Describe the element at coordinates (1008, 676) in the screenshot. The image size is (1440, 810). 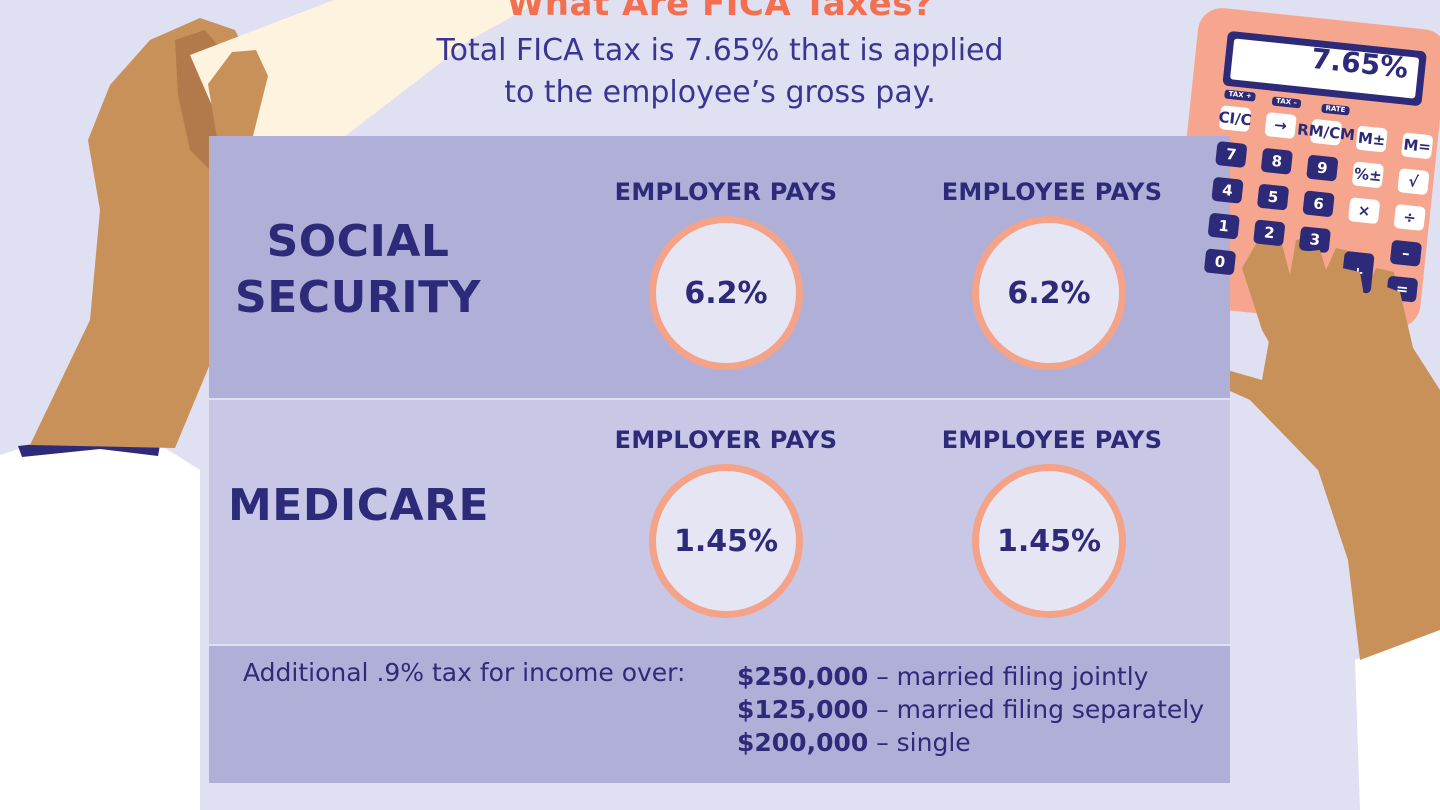
I see `bracket-description: – married filing jointly` at that location.